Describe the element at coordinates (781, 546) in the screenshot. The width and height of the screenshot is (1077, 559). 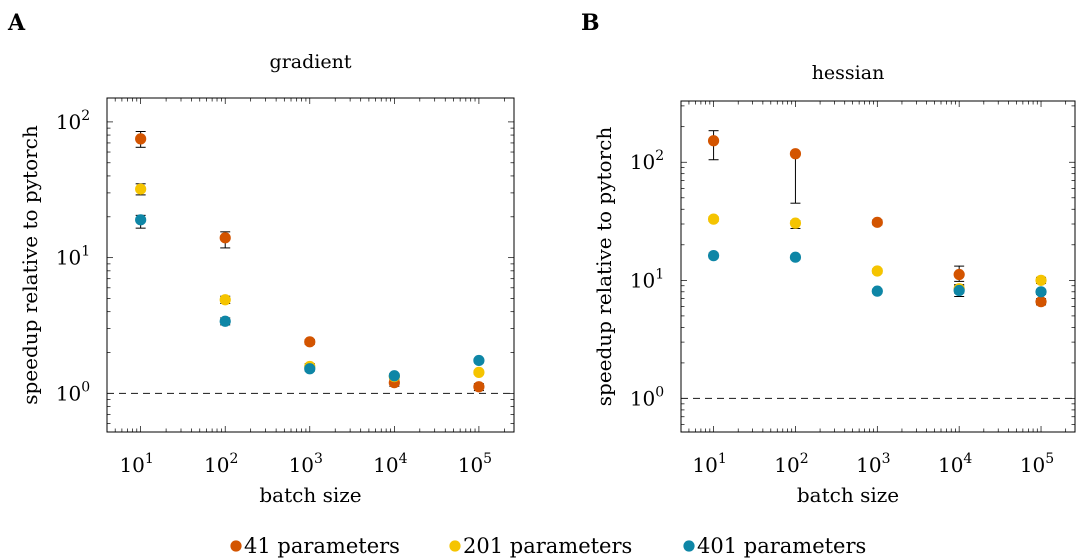
I see `legend-label: 401 parameters` at that location.